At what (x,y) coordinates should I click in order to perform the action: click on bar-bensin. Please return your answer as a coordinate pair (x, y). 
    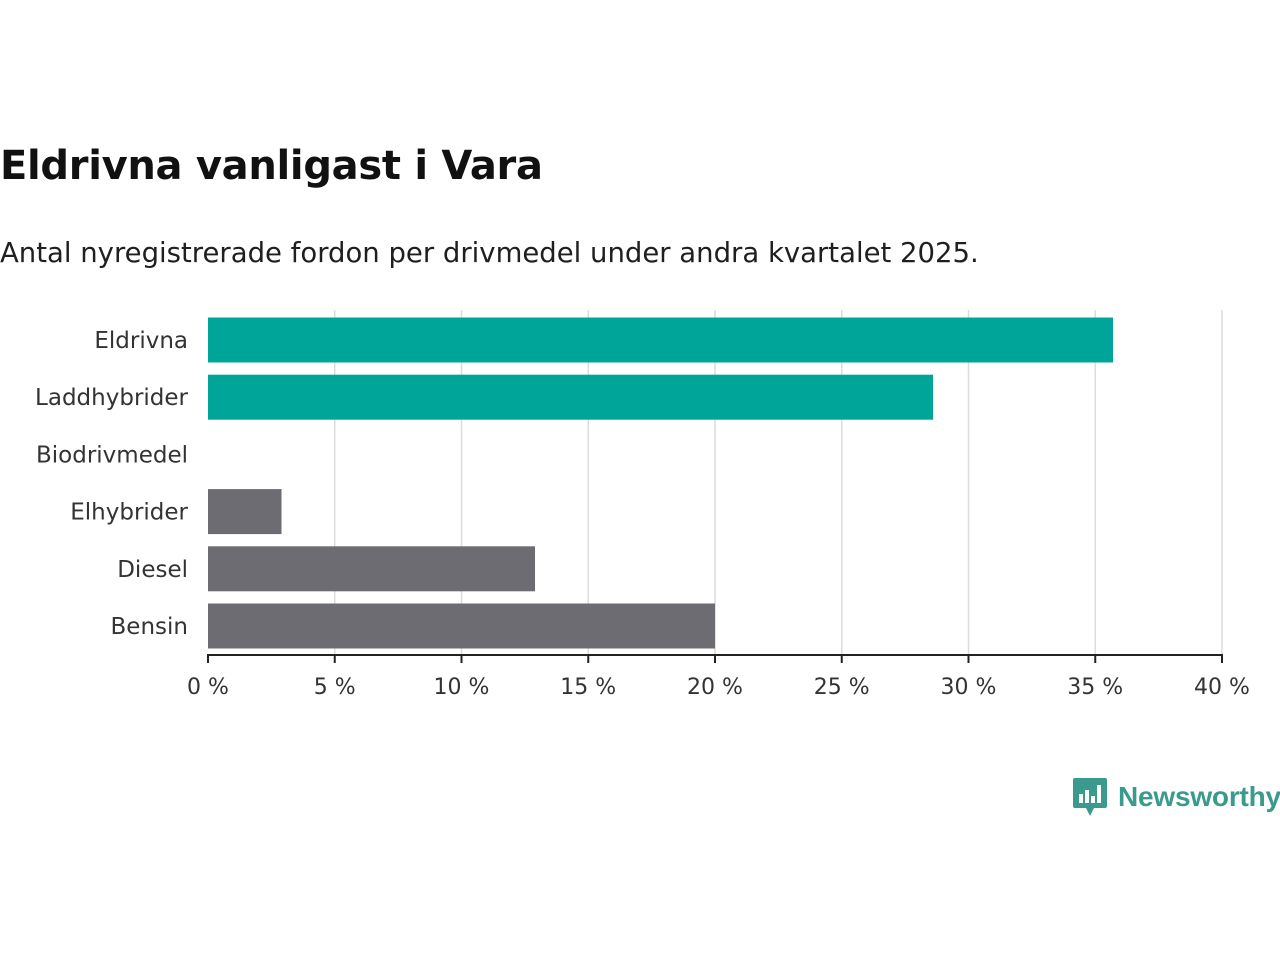
    Looking at the image, I should click on (461, 626).